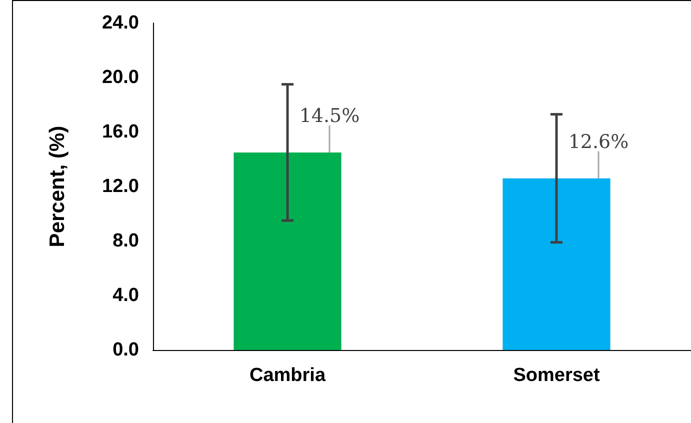 The width and height of the screenshot is (691, 423). Describe the element at coordinates (287, 375) in the screenshot. I see `x-tick-label: Cambria` at that location.